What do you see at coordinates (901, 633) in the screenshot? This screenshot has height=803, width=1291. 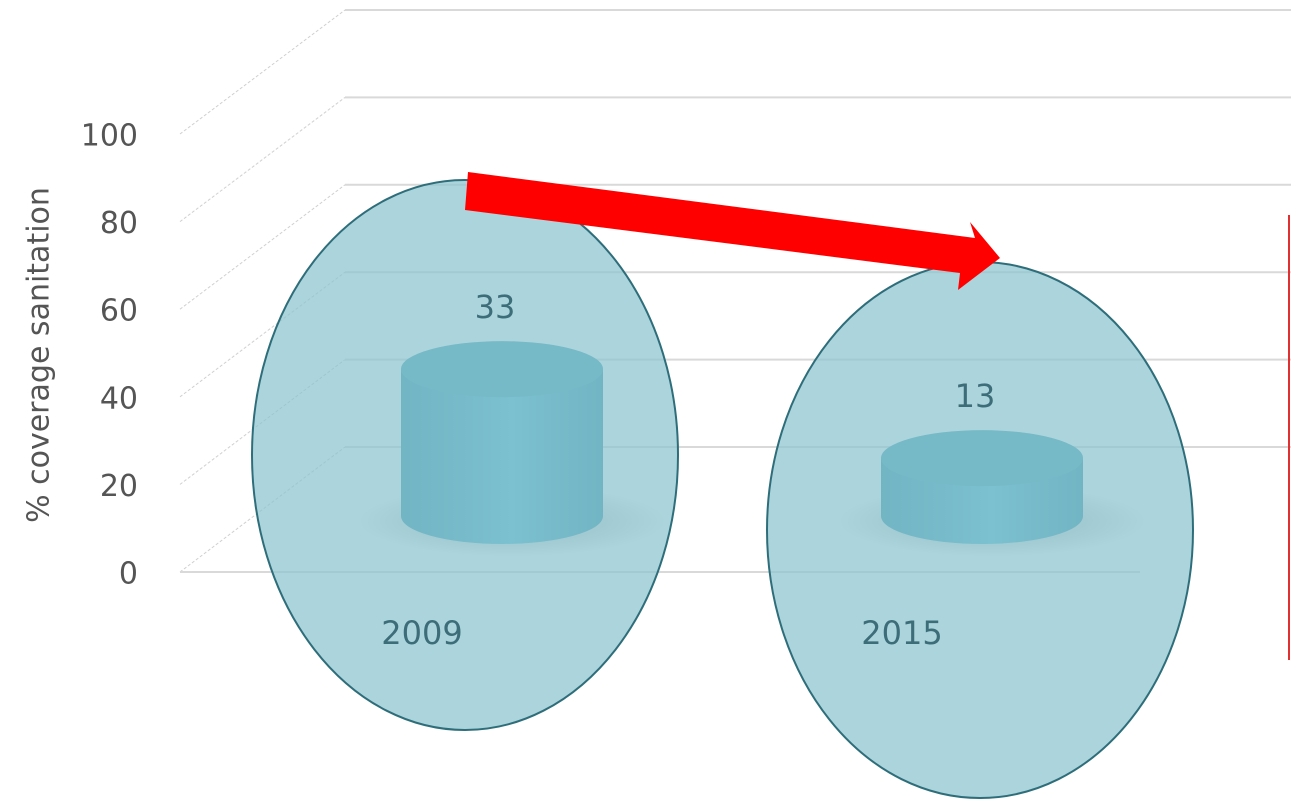 I see `x-tick-label: 2015` at bounding box center [901, 633].